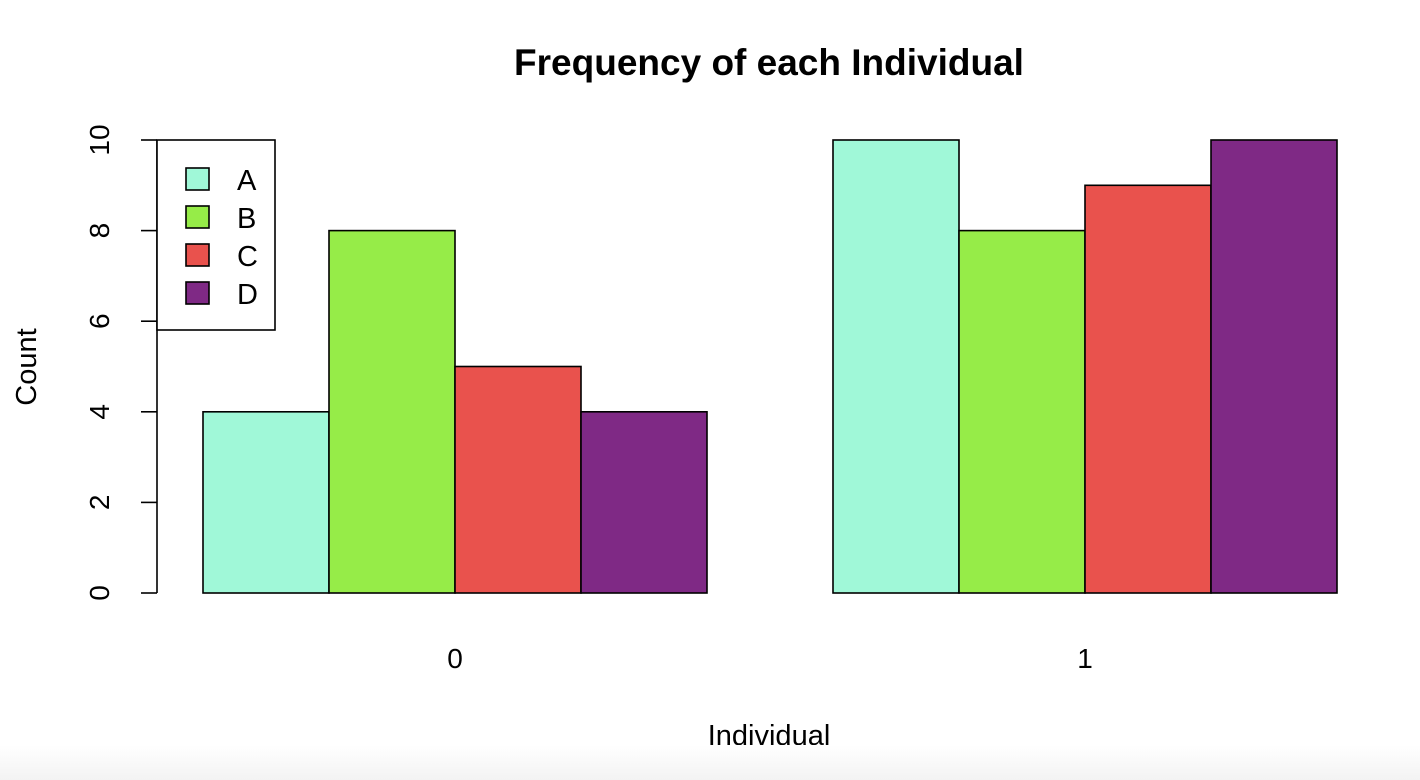 The image size is (1420, 780). Describe the element at coordinates (99, 503) in the screenshot. I see `y-tick-label: 2` at that location.